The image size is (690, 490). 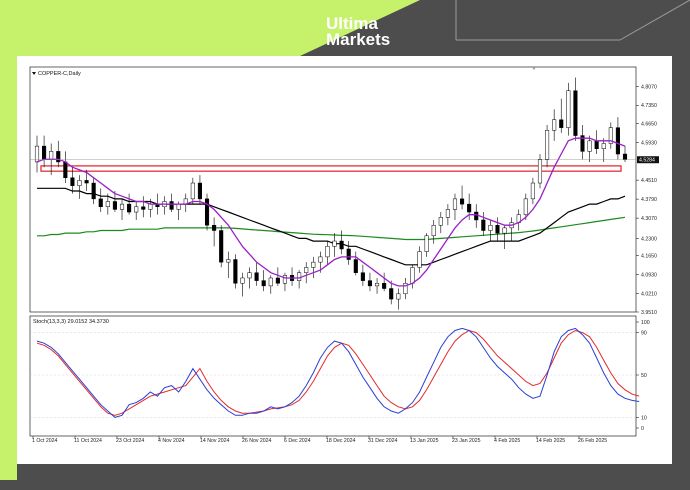 I want to click on last-price-label: 4.5284, so click(x=647, y=161).